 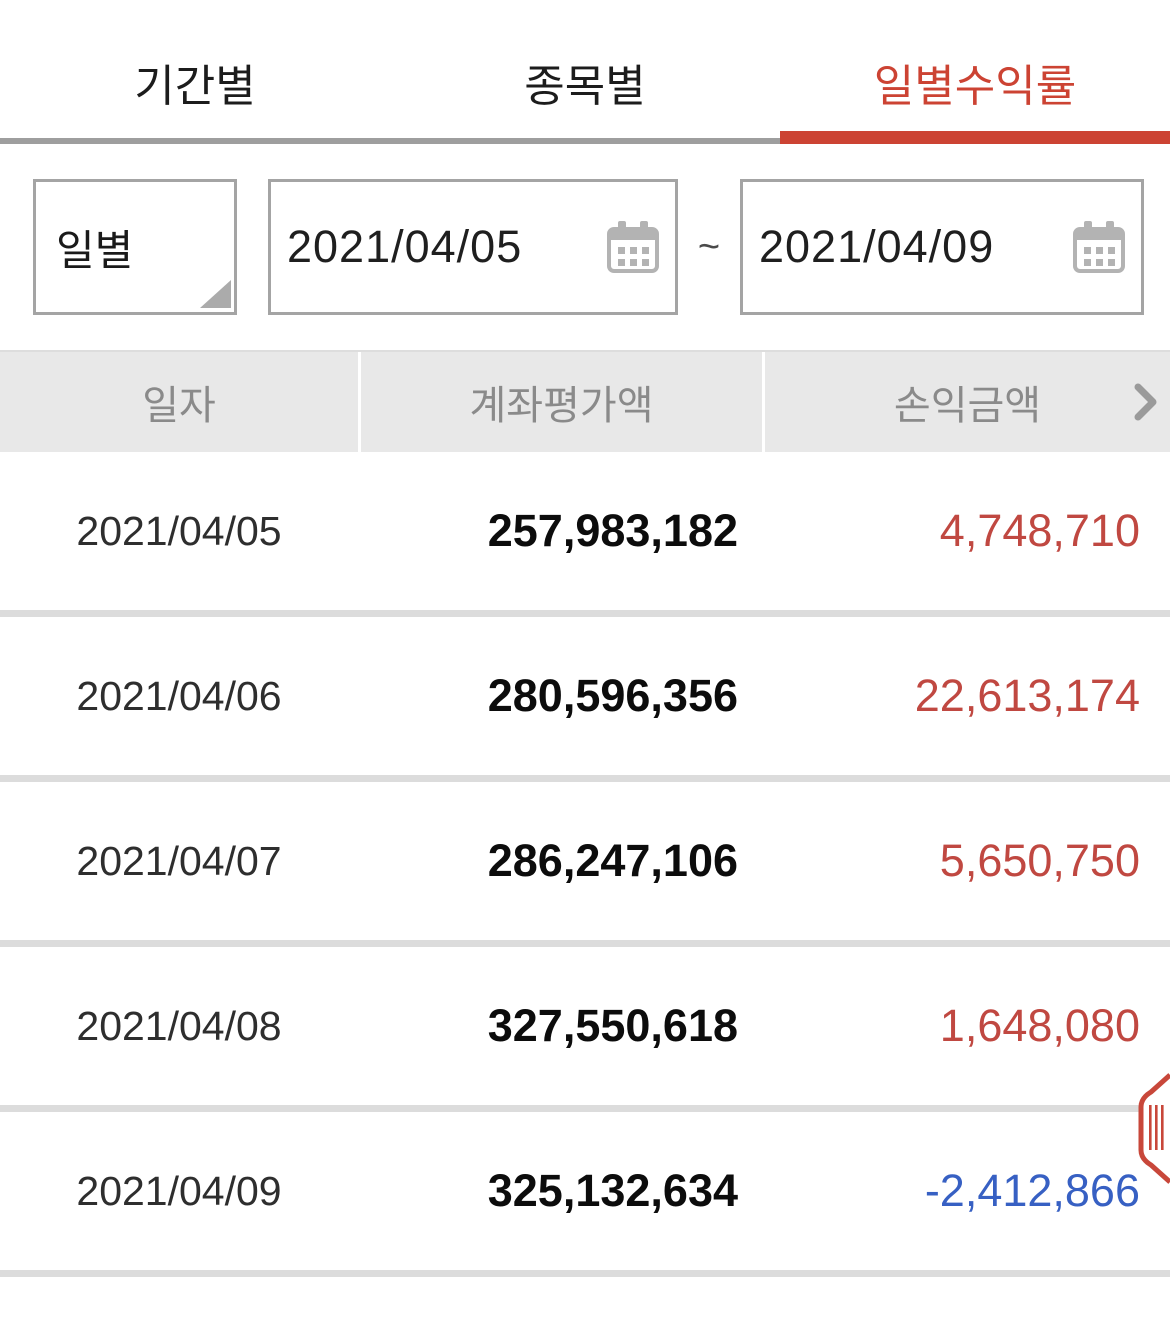 What do you see at coordinates (179, 695) in the screenshot?
I see `date-cell: 2021/04/06` at bounding box center [179, 695].